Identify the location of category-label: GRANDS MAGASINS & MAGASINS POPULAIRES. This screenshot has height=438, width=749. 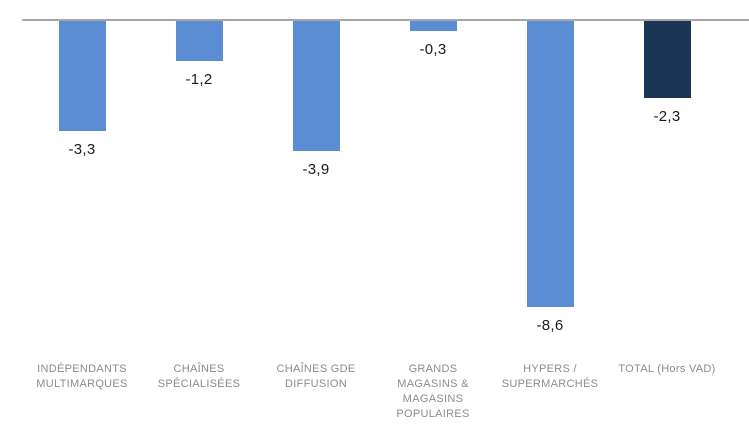
(433, 391).